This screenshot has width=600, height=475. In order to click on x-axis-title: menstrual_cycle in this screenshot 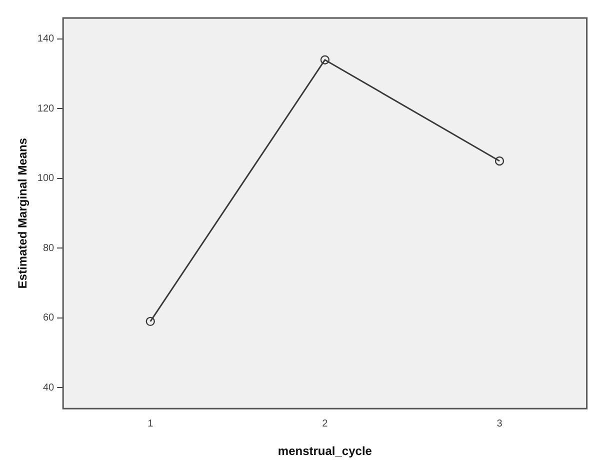, I will do `click(325, 451)`.